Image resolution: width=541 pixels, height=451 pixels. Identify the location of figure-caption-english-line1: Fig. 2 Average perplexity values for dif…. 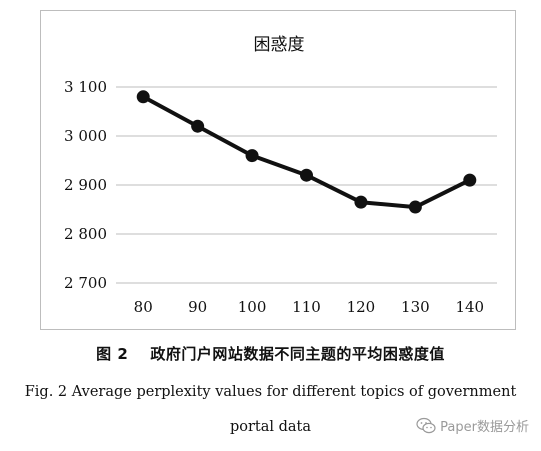
(270, 392).